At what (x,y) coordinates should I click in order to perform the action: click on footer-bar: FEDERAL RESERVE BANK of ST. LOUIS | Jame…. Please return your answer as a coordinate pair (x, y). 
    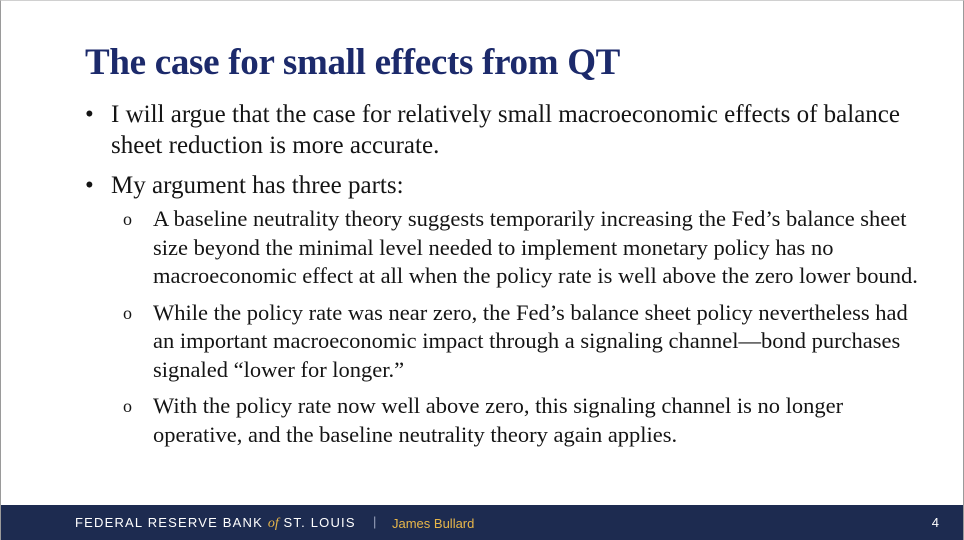
    Looking at the image, I should click on (482, 522).